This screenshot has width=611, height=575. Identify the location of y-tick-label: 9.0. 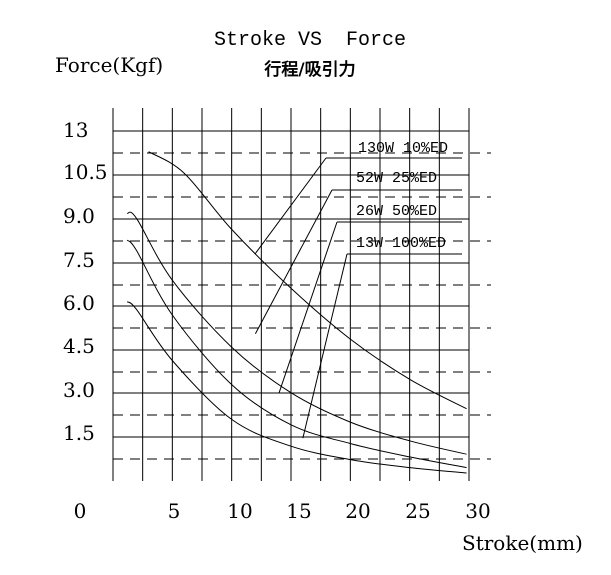
(79, 216).